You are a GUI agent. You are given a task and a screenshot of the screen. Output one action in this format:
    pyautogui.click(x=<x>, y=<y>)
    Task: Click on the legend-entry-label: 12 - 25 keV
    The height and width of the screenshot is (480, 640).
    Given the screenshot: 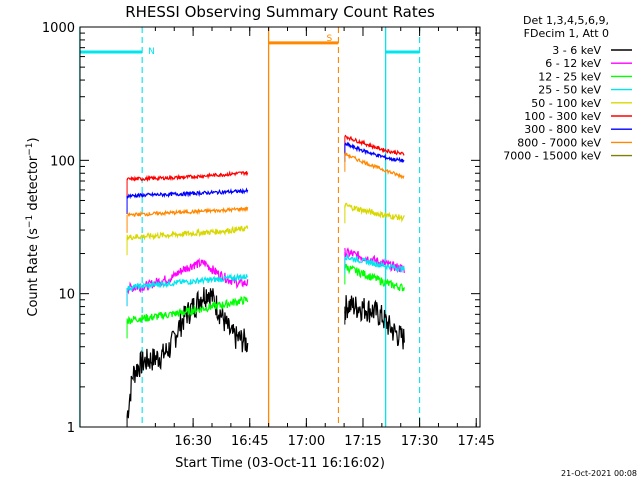 What is the action you would take?
    pyautogui.click(x=569, y=76)
    